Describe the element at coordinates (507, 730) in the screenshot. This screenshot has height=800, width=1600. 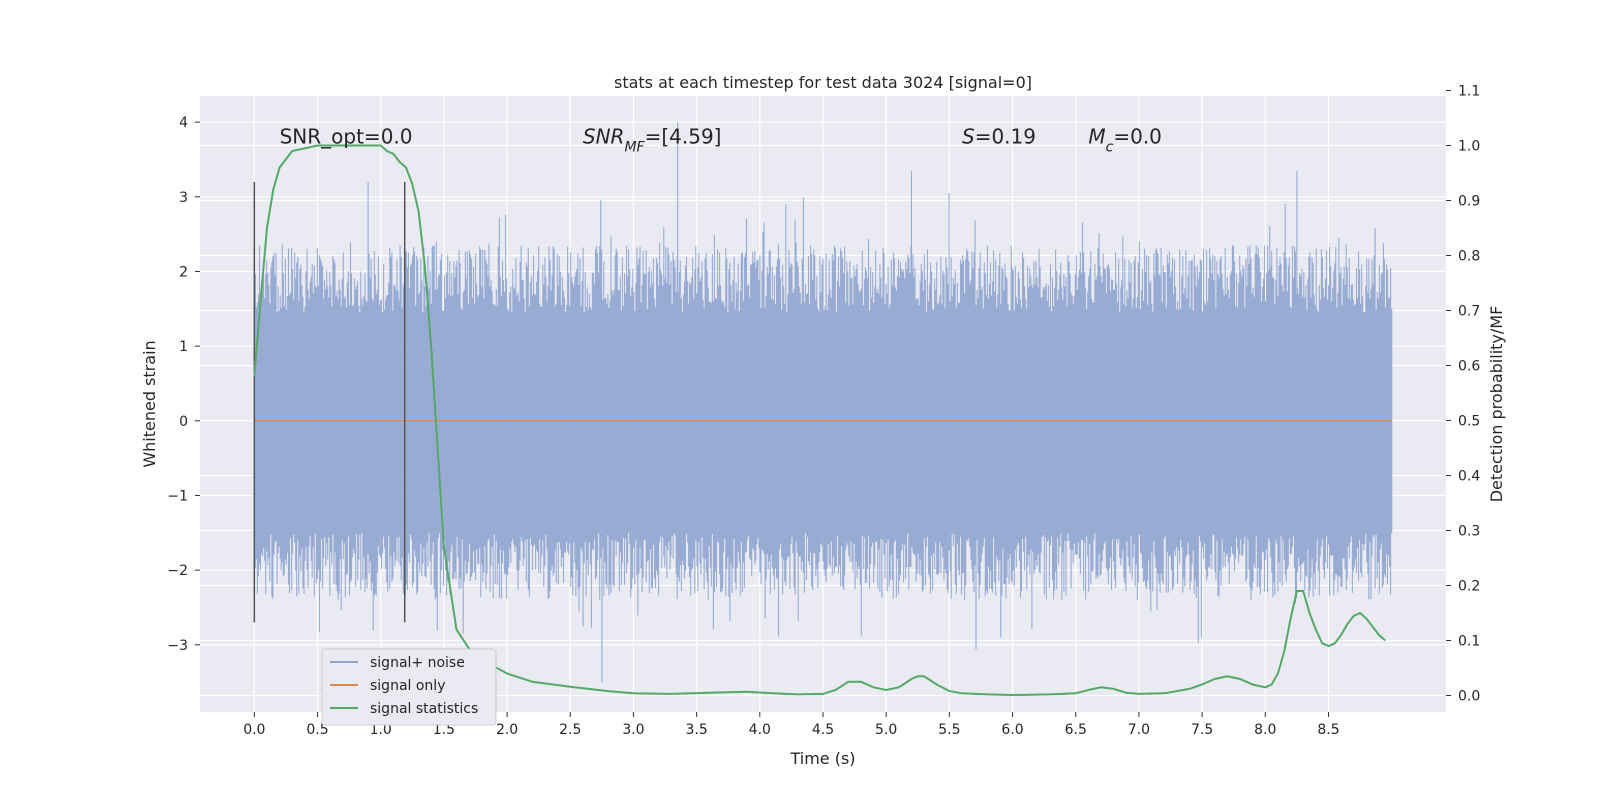
I see `x-tick-label: 2.0` at that location.